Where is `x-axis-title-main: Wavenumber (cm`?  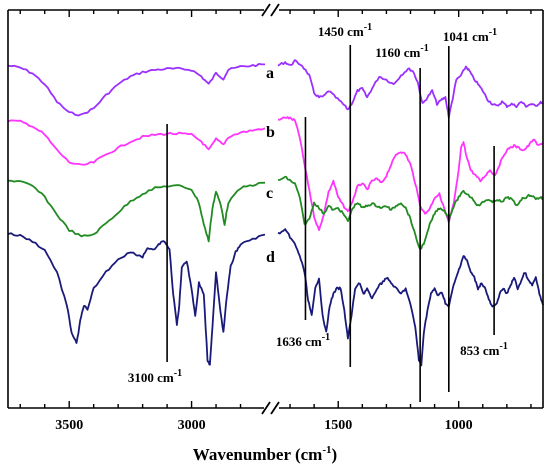
x-axis-title-main: Wavenumber (cm is located at coordinates (258, 454).